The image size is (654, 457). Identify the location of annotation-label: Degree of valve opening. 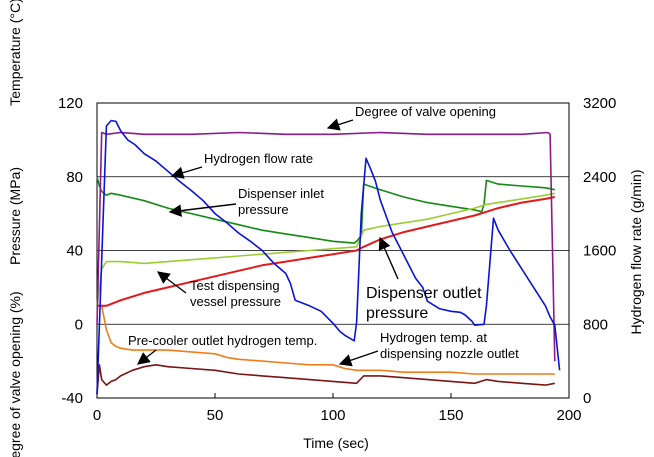
(425, 111).